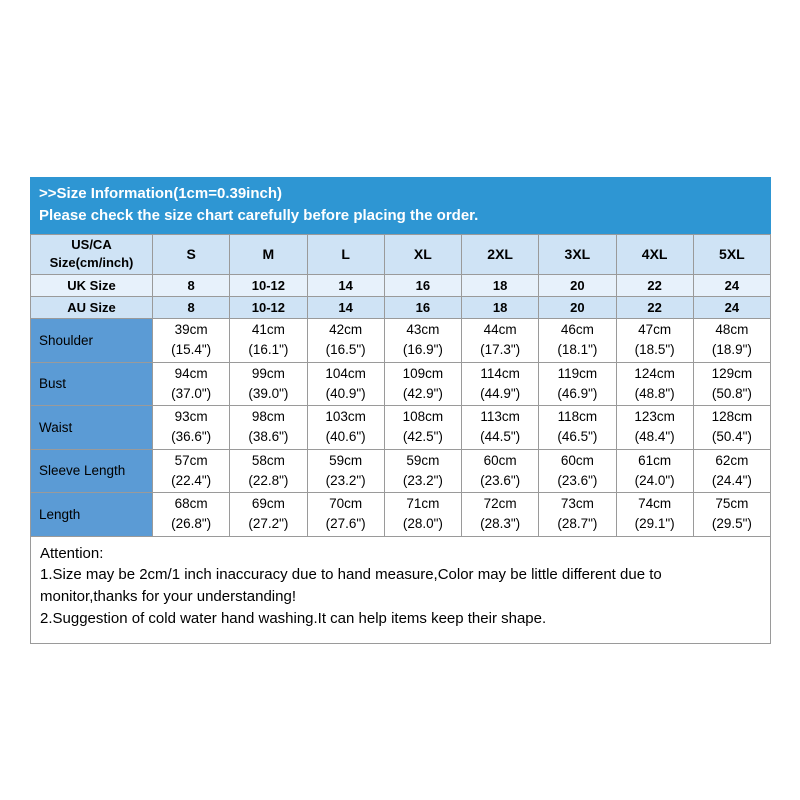  I want to click on measure-value: 68cm (26.8"), so click(191, 514).